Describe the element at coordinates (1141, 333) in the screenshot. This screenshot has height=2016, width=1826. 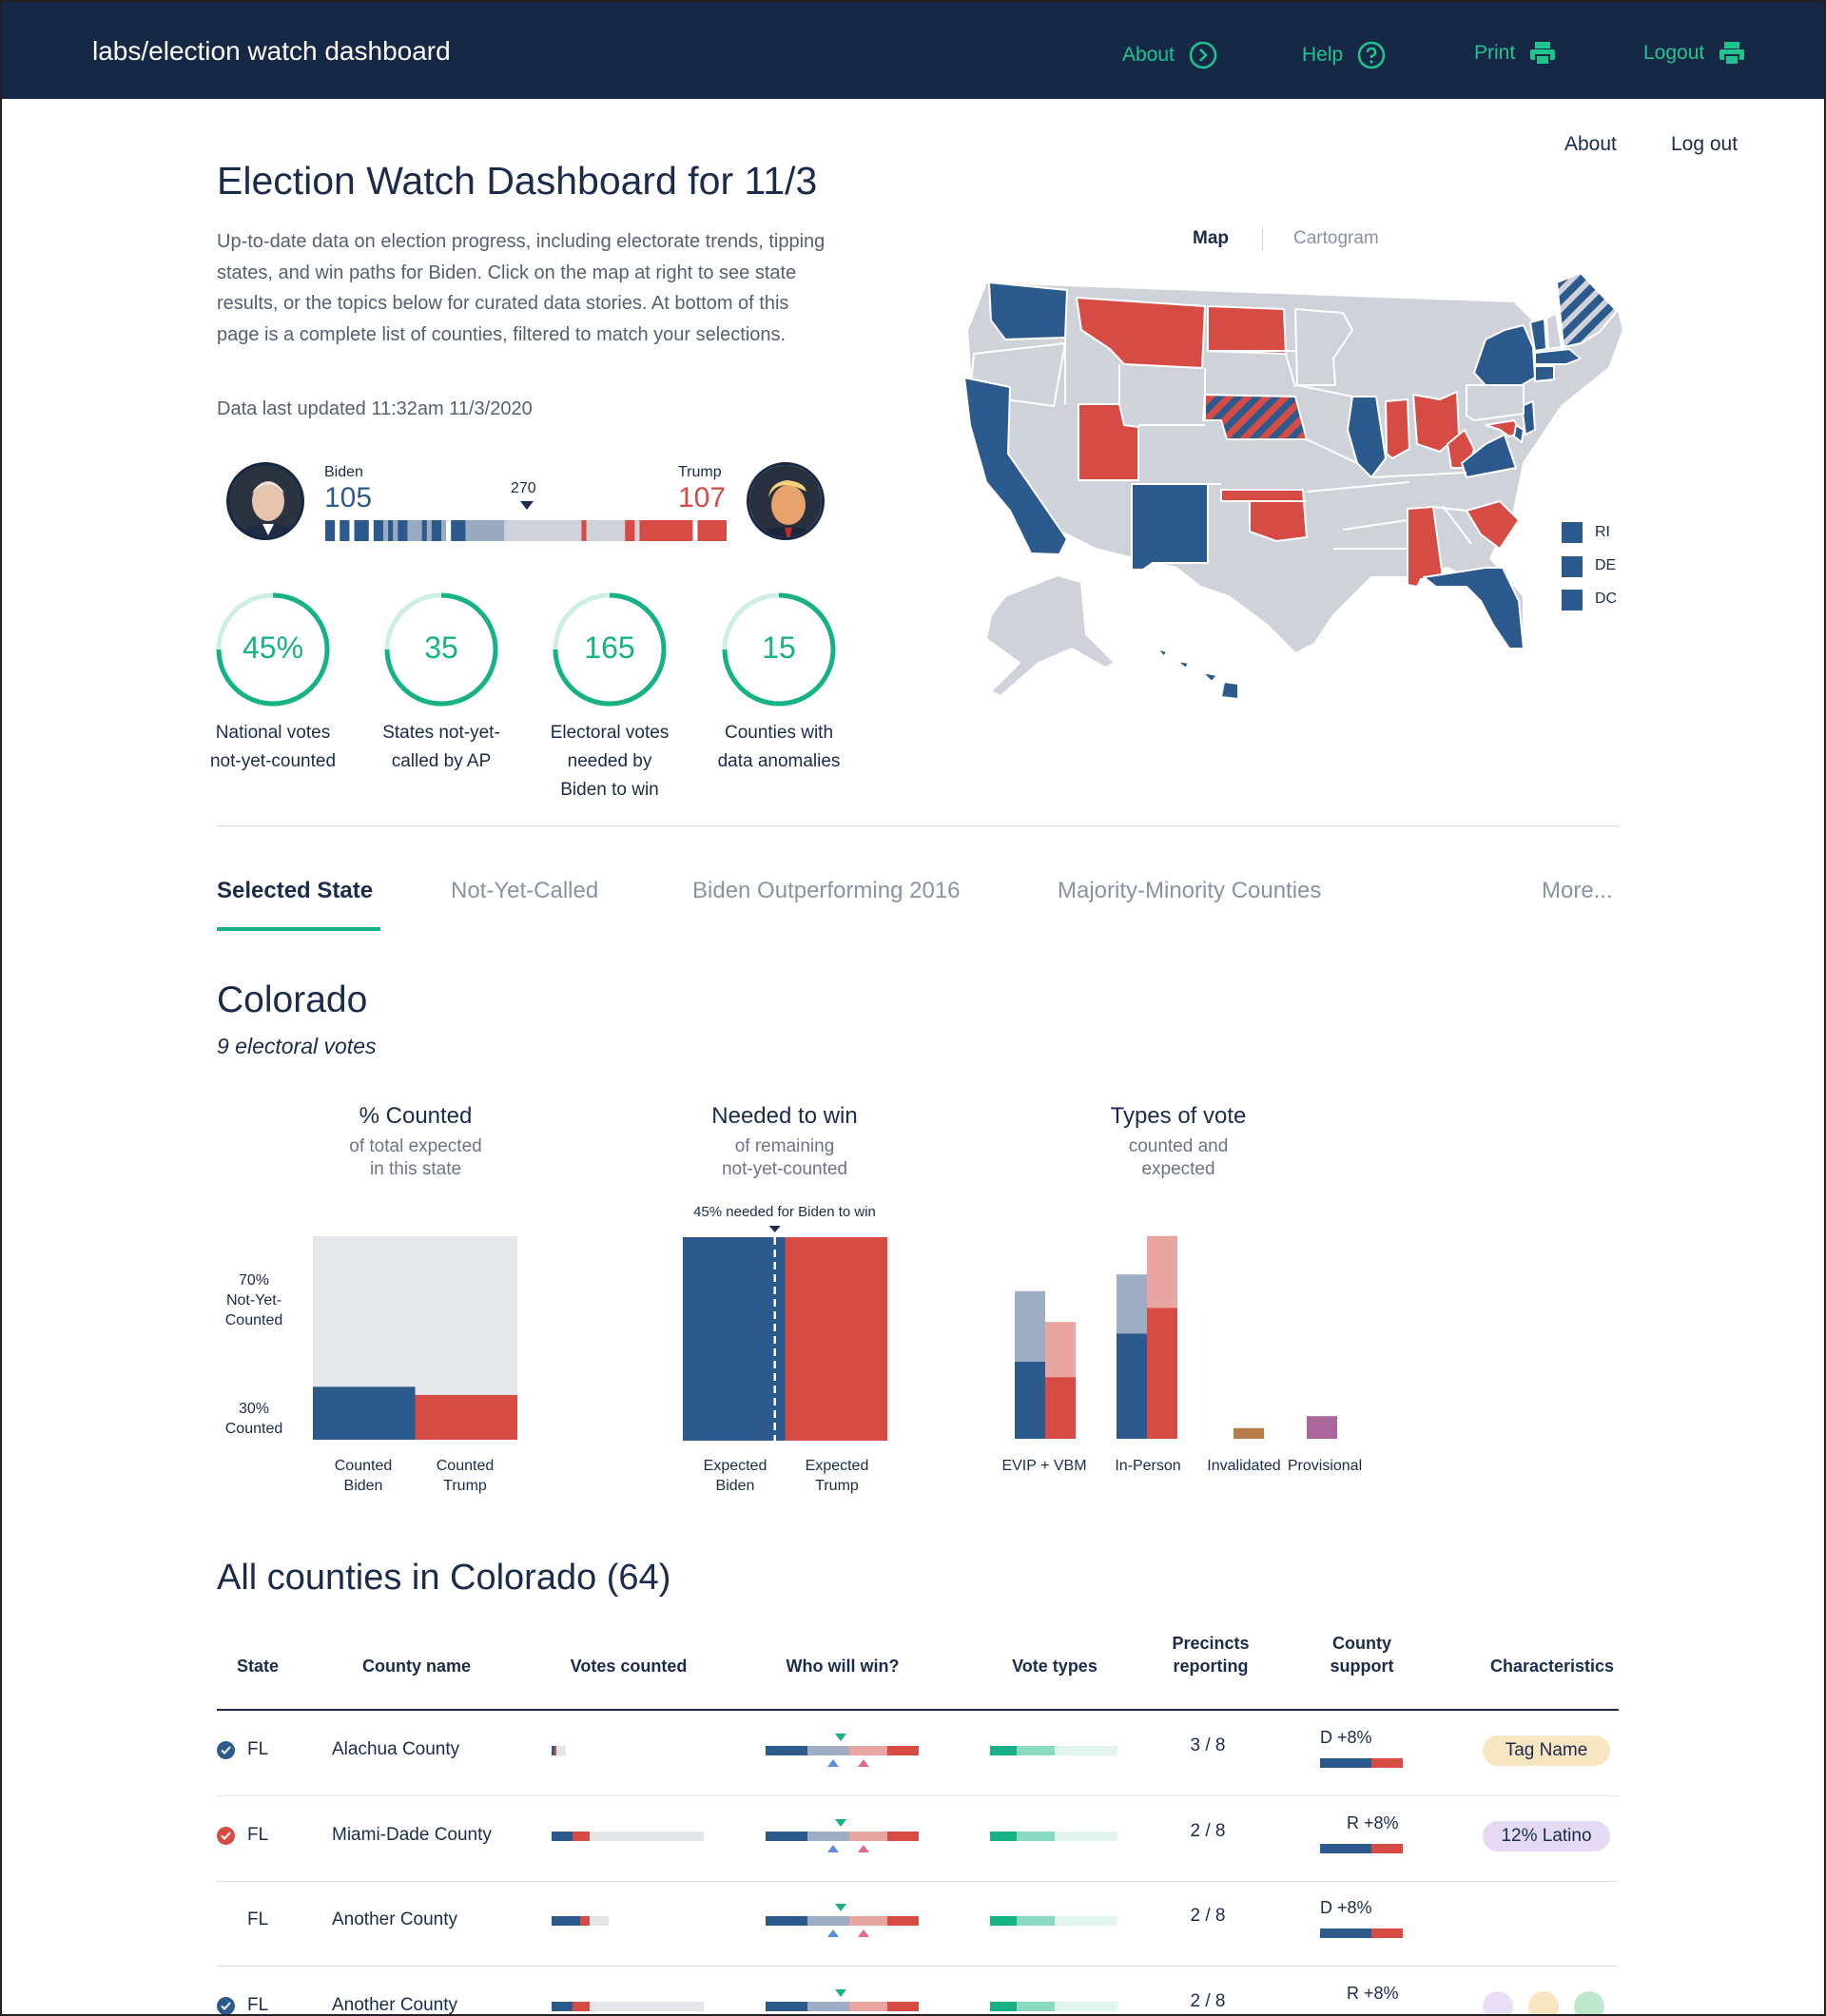
I see `state-mt` at that location.